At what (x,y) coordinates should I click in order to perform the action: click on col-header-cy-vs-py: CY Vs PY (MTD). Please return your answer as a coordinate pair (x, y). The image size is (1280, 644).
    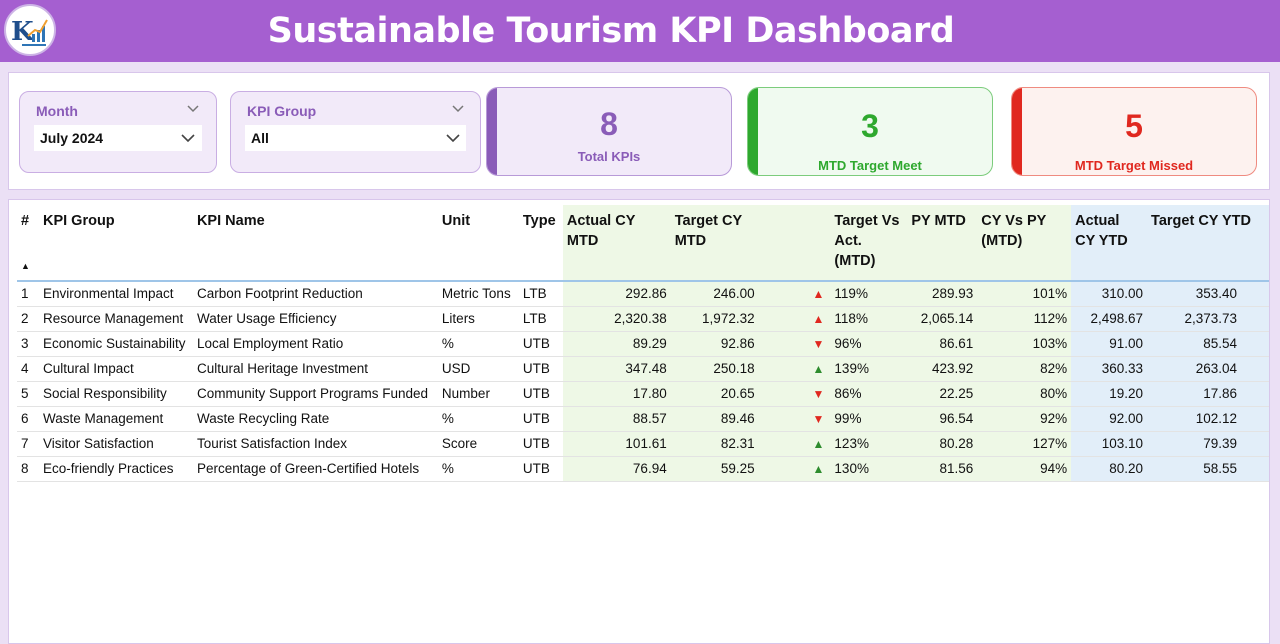
    Looking at the image, I should click on (1024, 243).